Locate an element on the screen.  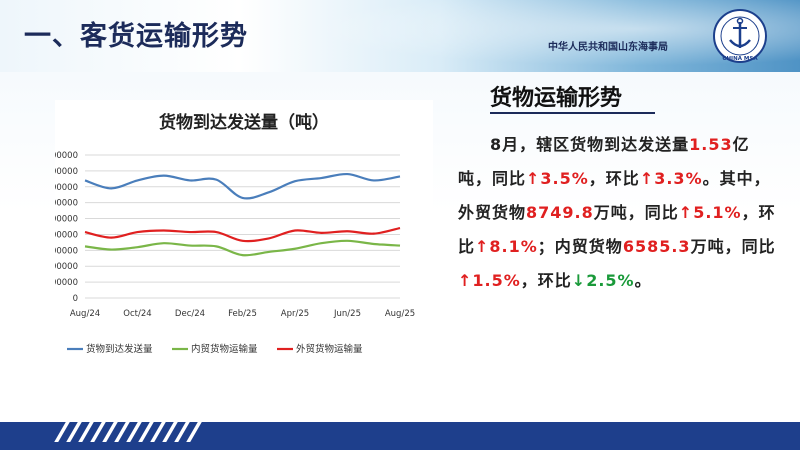
total-volume-value: 1.53 is located at coordinates (711, 144).